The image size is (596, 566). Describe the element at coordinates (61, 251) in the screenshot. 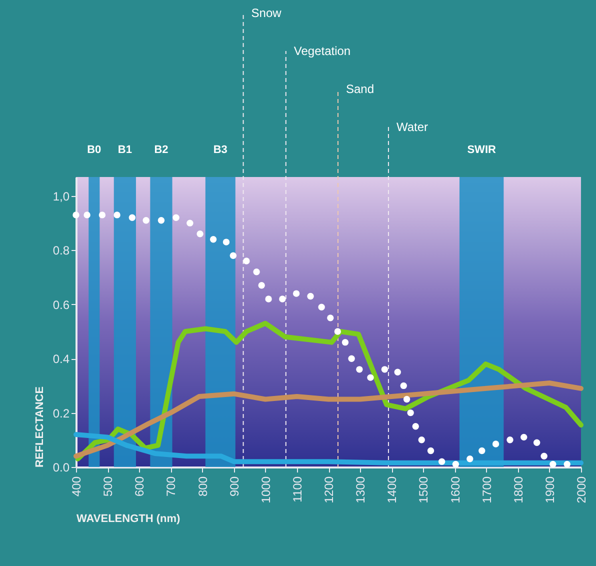

I see `y-tick-label: 0.8` at that location.